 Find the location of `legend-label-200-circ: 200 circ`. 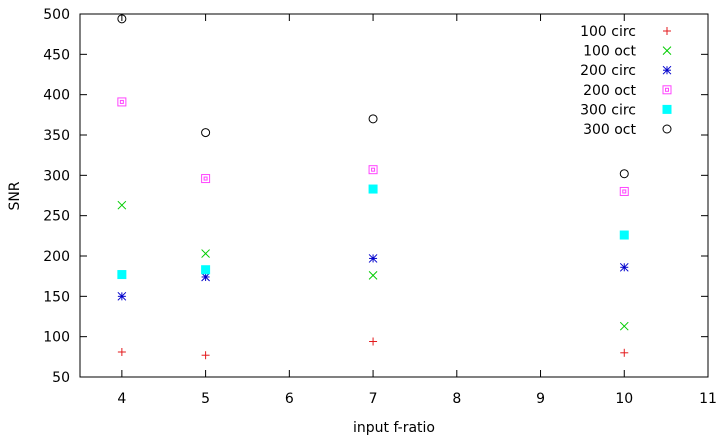

legend-label-200-circ: 200 circ is located at coordinates (608, 71).